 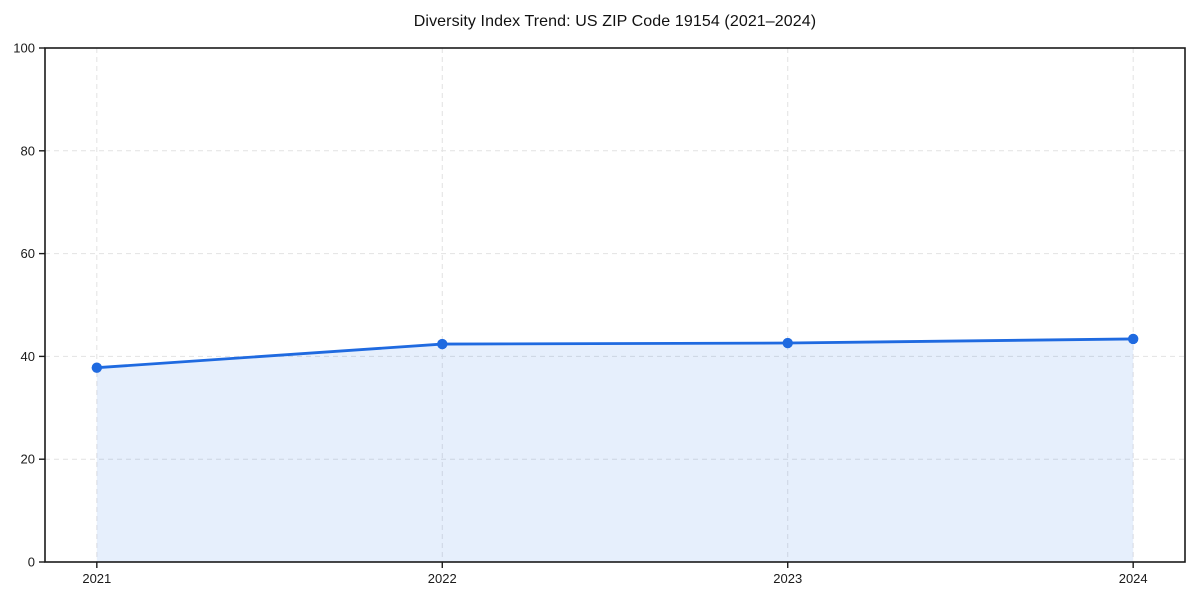 I want to click on x-tick-label: 2023, so click(x=787, y=578).